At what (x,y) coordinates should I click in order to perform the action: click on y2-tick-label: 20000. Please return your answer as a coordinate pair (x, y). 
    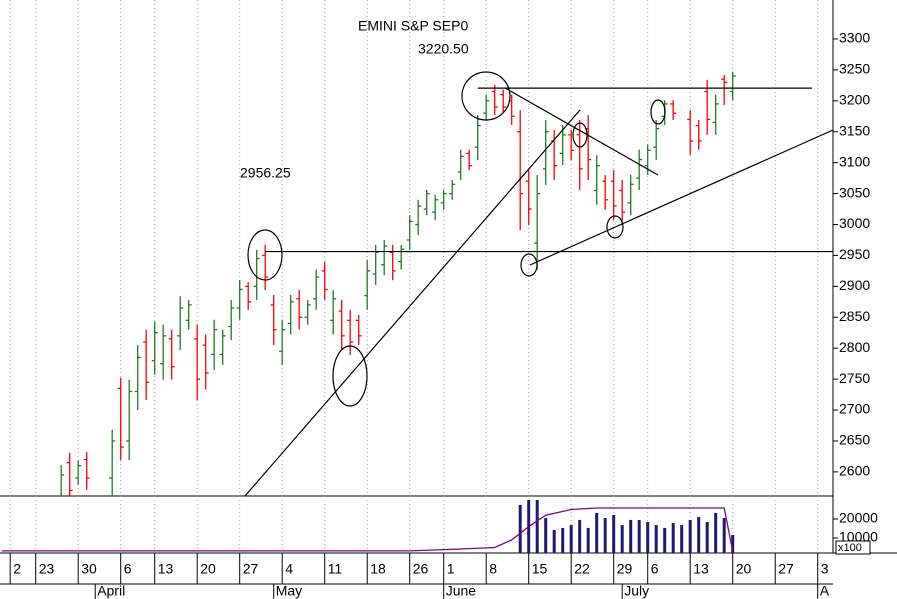
    Looking at the image, I should click on (858, 518).